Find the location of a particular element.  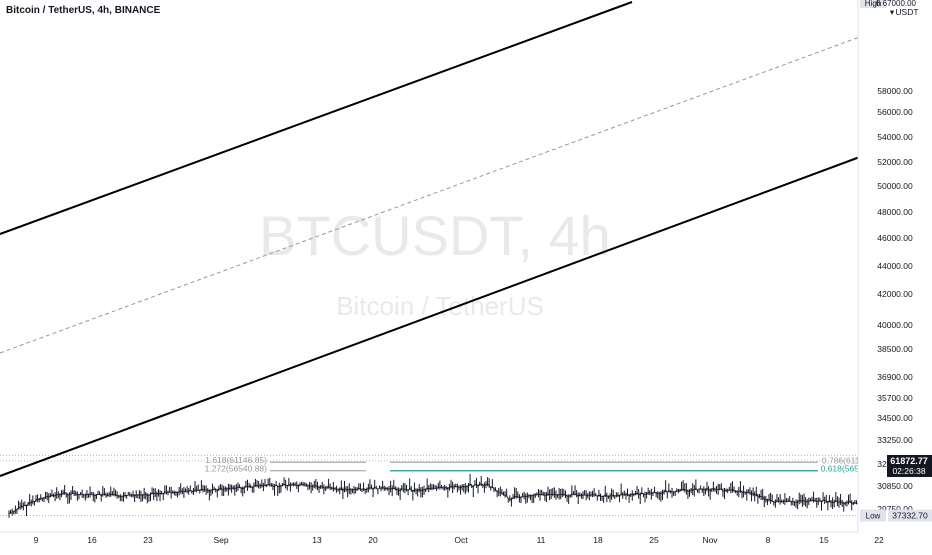

price-tick: 35700.00 is located at coordinates (895, 398).